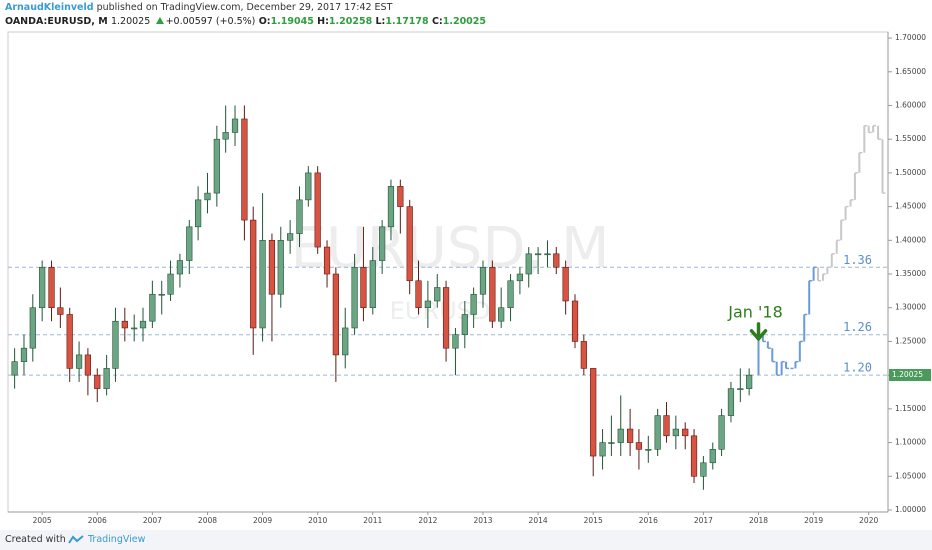 This screenshot has height=550, width=932. What do you see at coordinates (910, 408) in the screenshot?
I see `y-tick-label: 1.15000` at bounding box center [910, 408].